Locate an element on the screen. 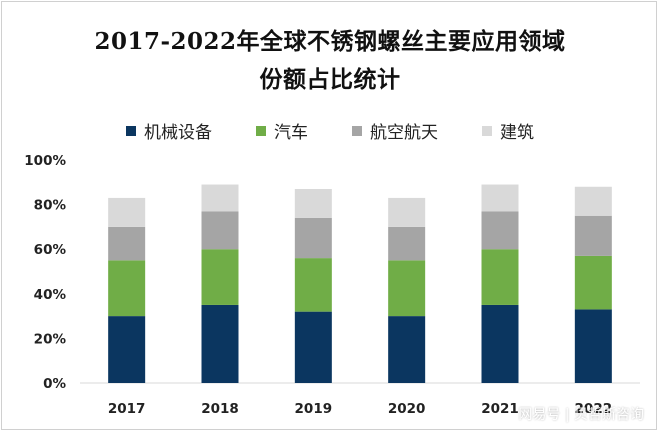 The height and width of the screenshot is (433, 660). legend-item-aerospace: 航空航天 is located at coordinates (395, 130).